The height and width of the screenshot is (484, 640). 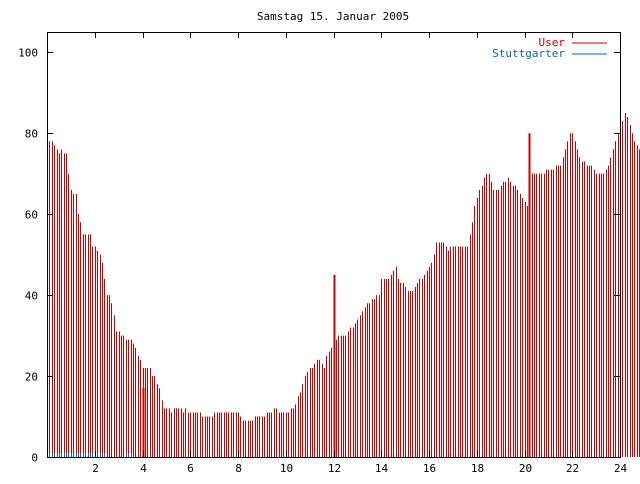 I want to click on legend-label-stuttgarter: Stuttgarter, so click(x=528, y=53).